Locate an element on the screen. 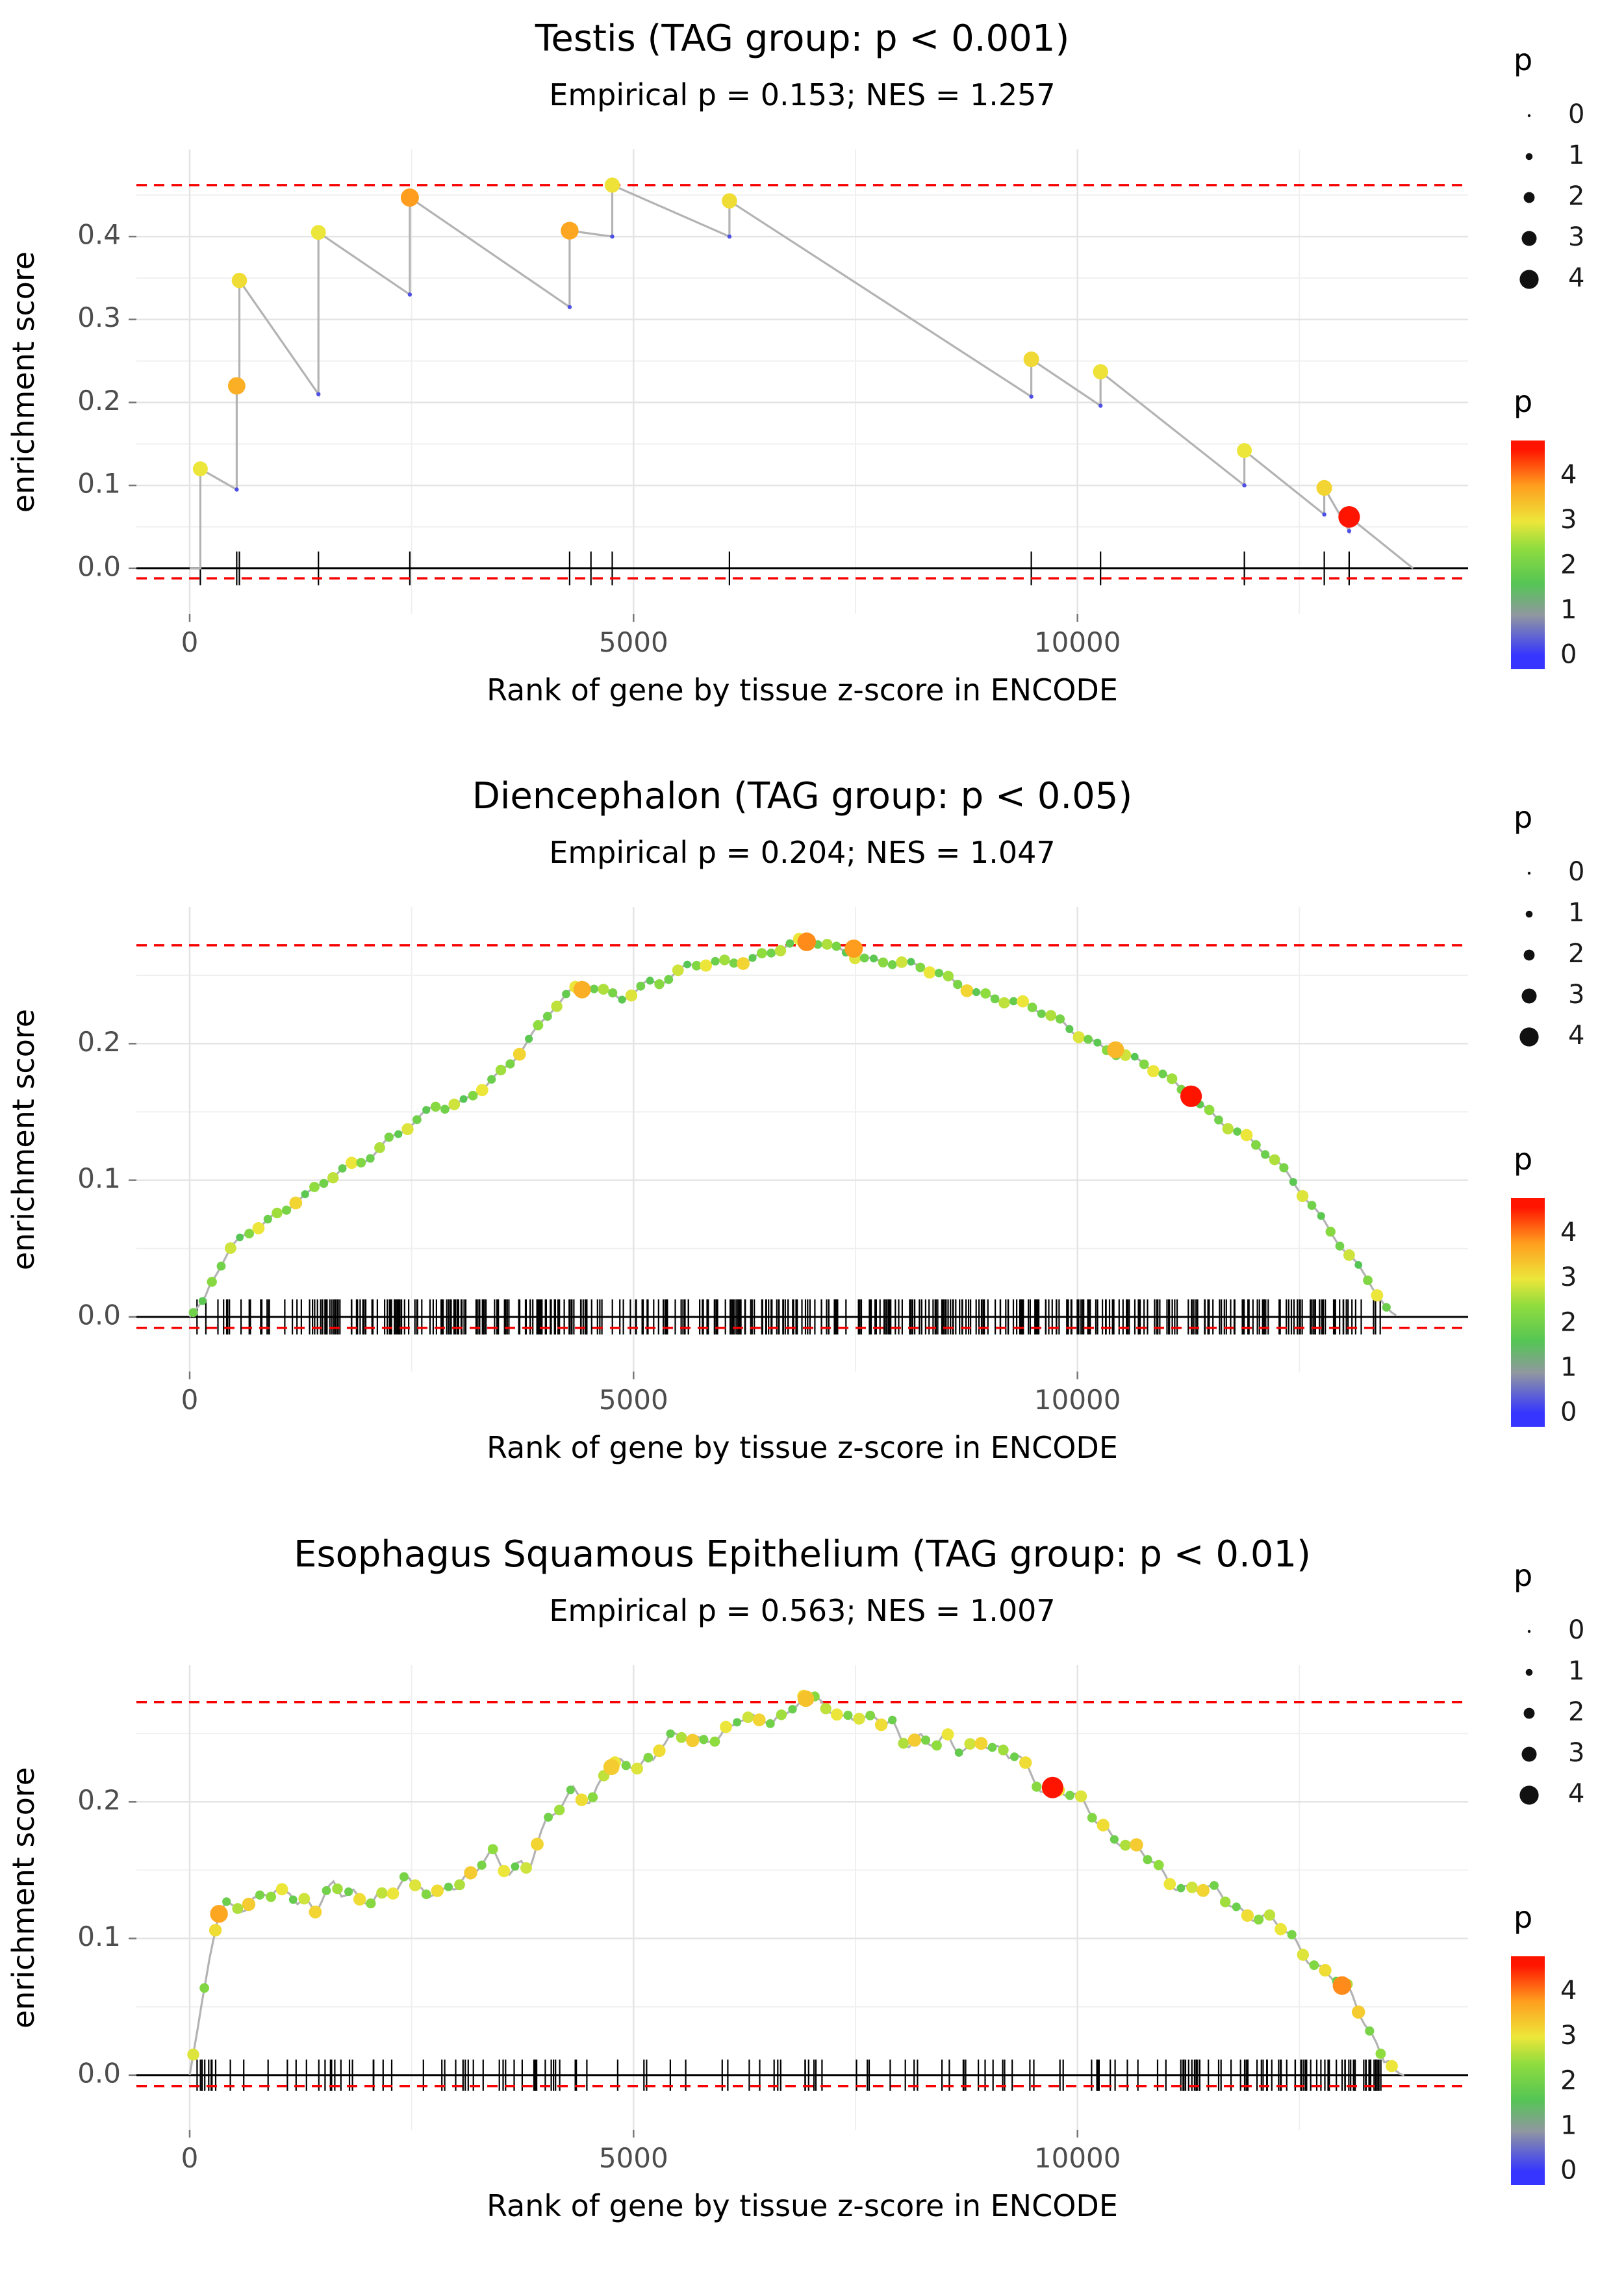 The height and width of the screenshot is (2274, 1624). panel-title: Diencephalon (TAG group: p < 0.05) is located at coordinates (802, 796).